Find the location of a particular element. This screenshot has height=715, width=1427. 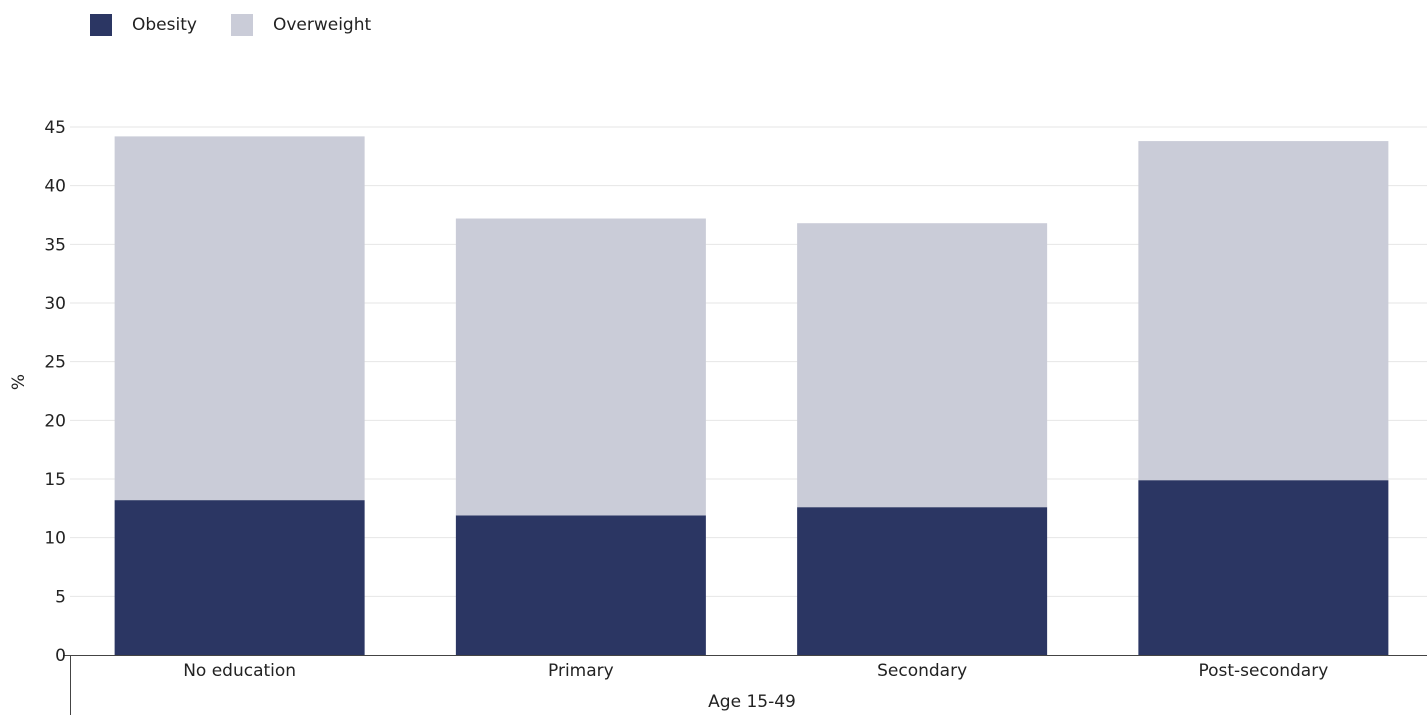

y-tick-label: 25 is located at coordinates (55, 363).